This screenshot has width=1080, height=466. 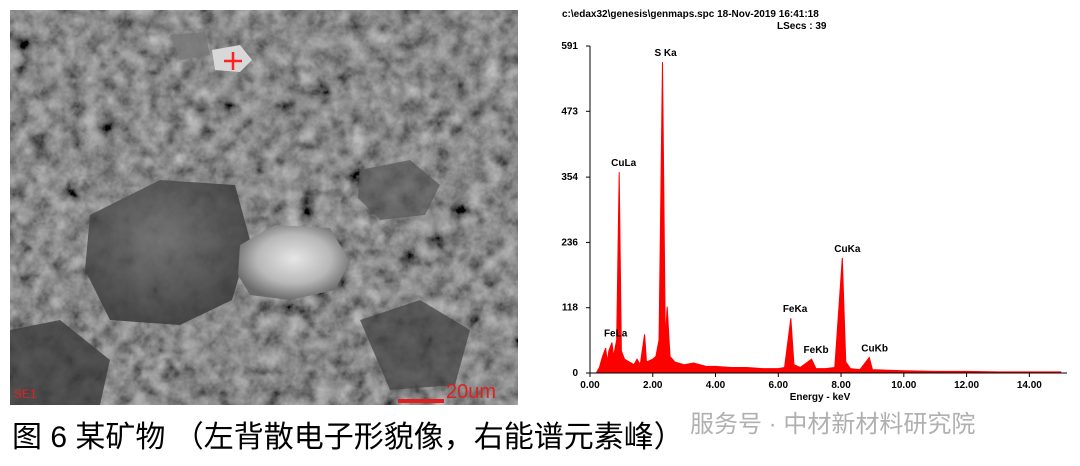 What do you see at coordinates (570, 308) in the screenshot?
I see `y-tick-label: 118` at bounding box center [570, 308].